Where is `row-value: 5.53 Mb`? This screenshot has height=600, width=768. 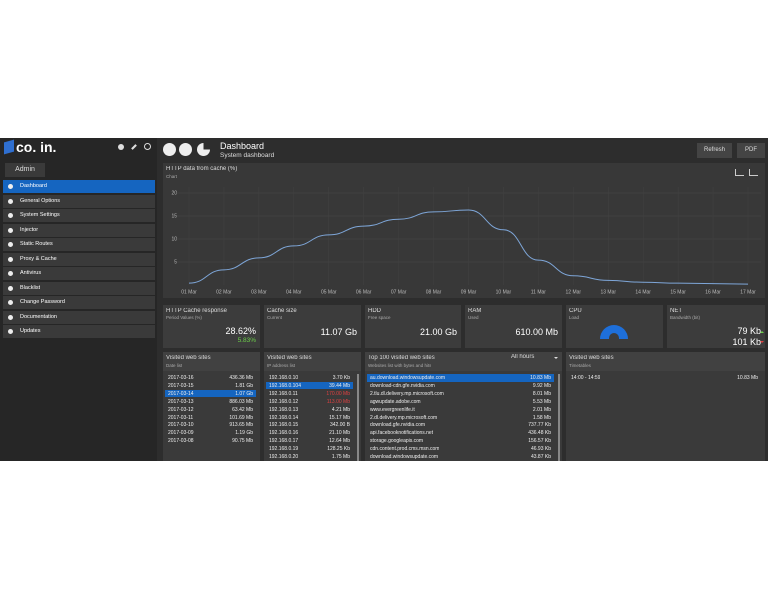 row-value: 5.53 Mb is located at coordinates (541, 401).